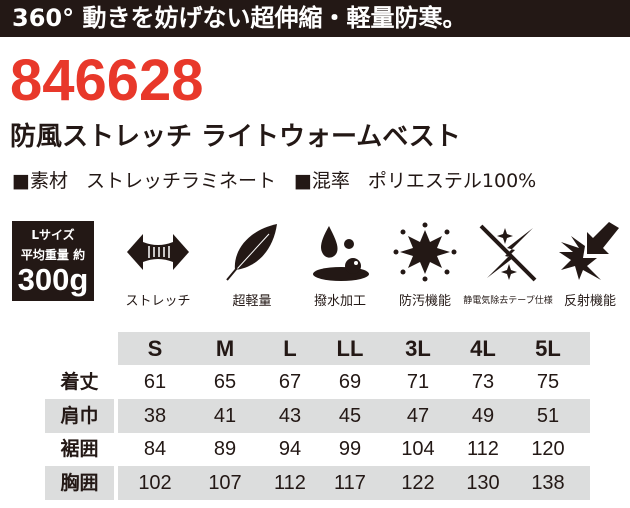 This screenshot has height=508, width=630. I want to click on material-label: ■素材, so click(40, 181).